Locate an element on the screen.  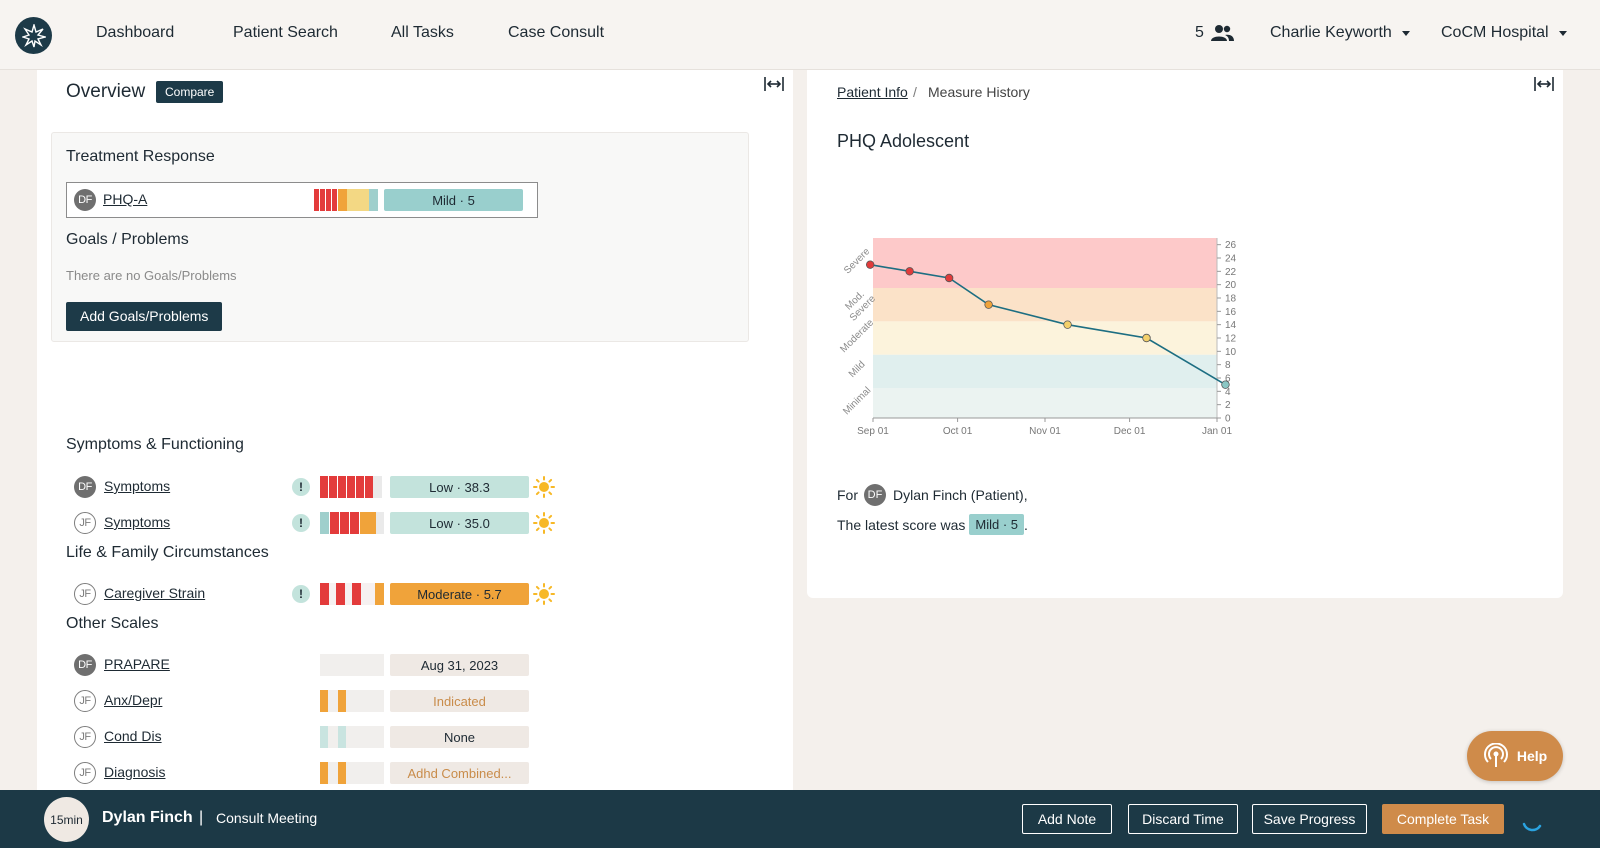
goals-title: Goals / Problems is located at coordinates (127, 239).